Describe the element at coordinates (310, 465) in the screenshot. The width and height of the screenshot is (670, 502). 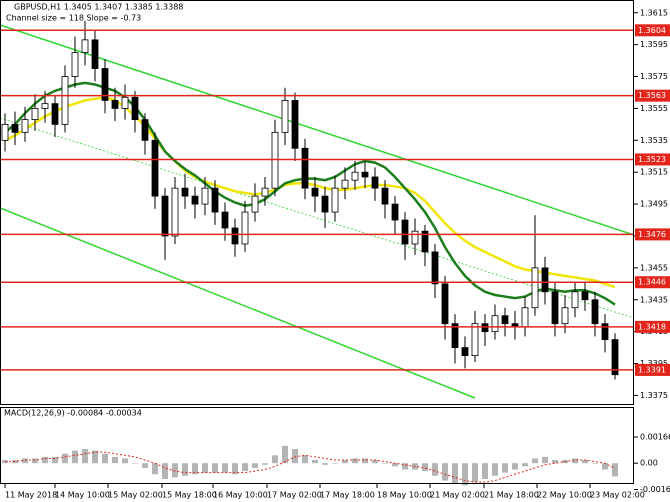
I see `macd-panel` at that location.